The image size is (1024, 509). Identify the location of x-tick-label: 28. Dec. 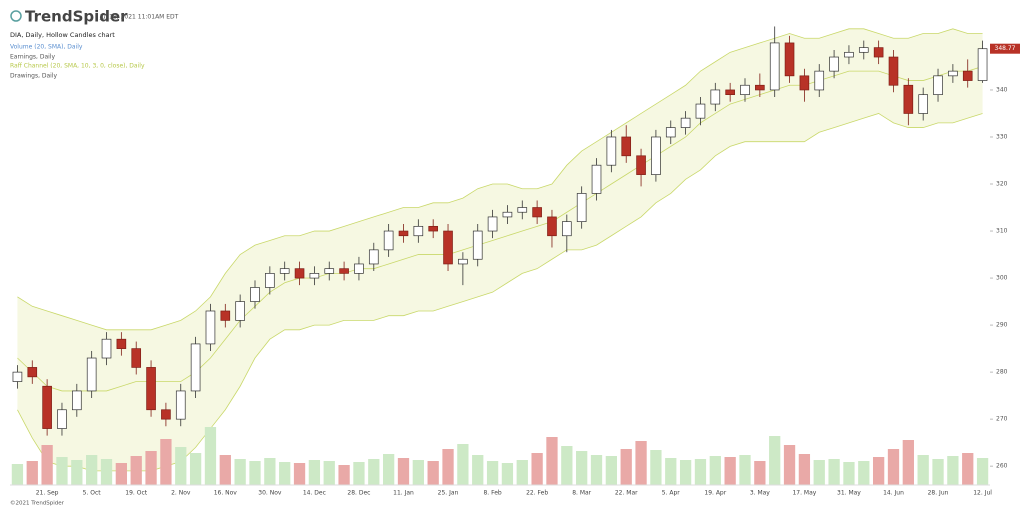
(358, 493).